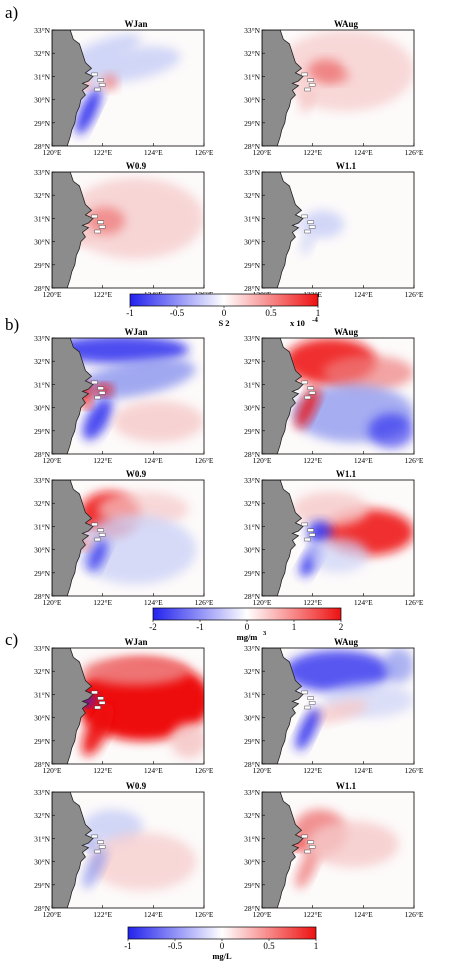 Image resolution: width=474 pixels, height=961 pixels. I want to click on lat-tick-label: 30°N, so click(42, 862).